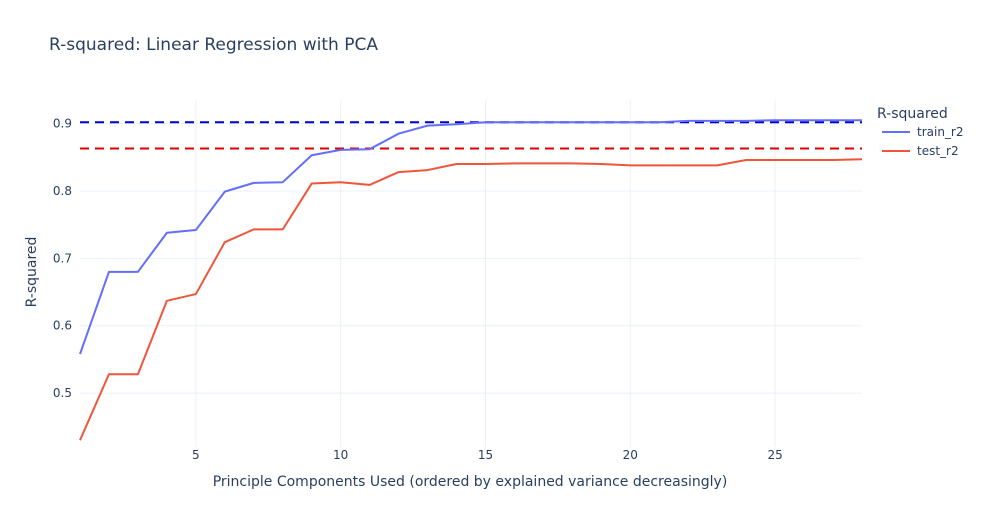 The image size is (983, 529). What do you see at coordinates (940, 132) in the screenshot?
I see `legend-label: train_r2` at bounding box center [940, 132].